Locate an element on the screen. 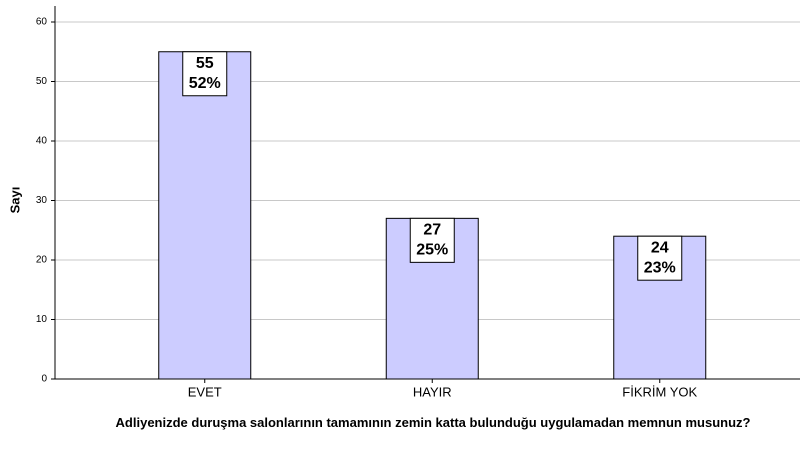 The height and width of the screenshot is (452, 801). percent-label: 23% is located at coordinates (660, 267).